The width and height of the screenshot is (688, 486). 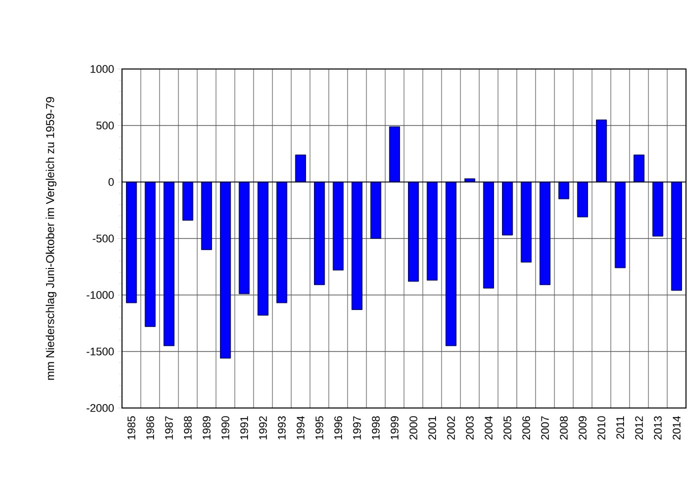 I want to click on x-tick-label: 2013, so click(x=658, y=428).